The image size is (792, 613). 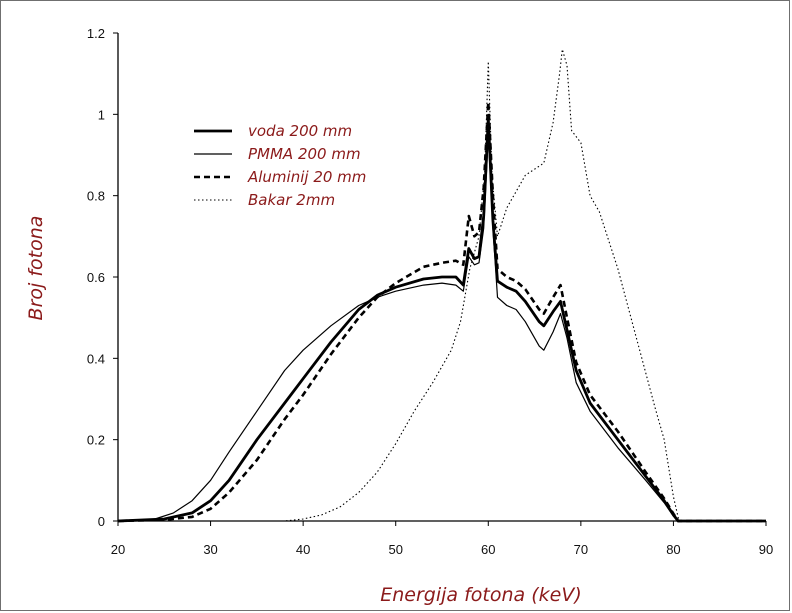 I want to click on legend-label-2: PMMA 200 mm, so click(x=304, y=154).